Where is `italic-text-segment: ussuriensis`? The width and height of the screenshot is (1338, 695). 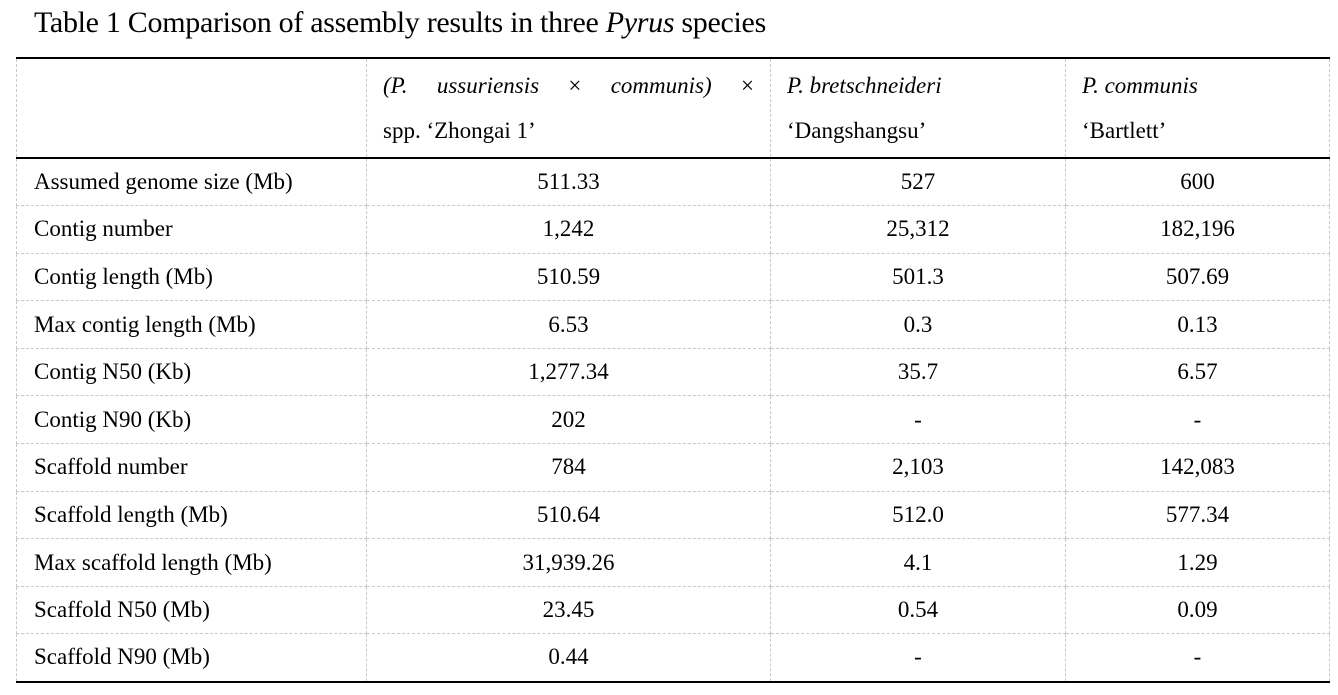
italic-text-segment: ussuriensis is located at coordinates (488, 85).